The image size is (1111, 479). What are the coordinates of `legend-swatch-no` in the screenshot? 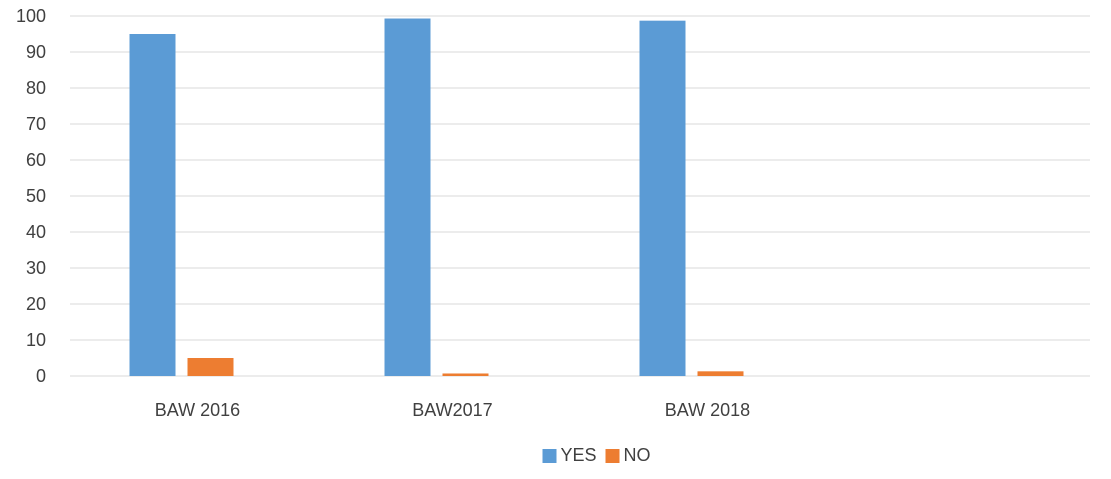 It's located at (612, 456).